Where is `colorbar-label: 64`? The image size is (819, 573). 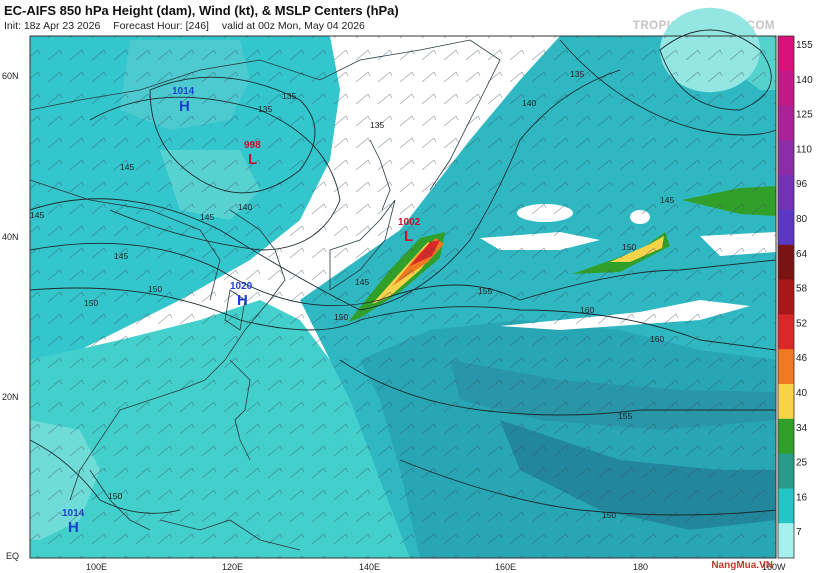
colorbar-label: 64 is located at coordinates (802, 254).